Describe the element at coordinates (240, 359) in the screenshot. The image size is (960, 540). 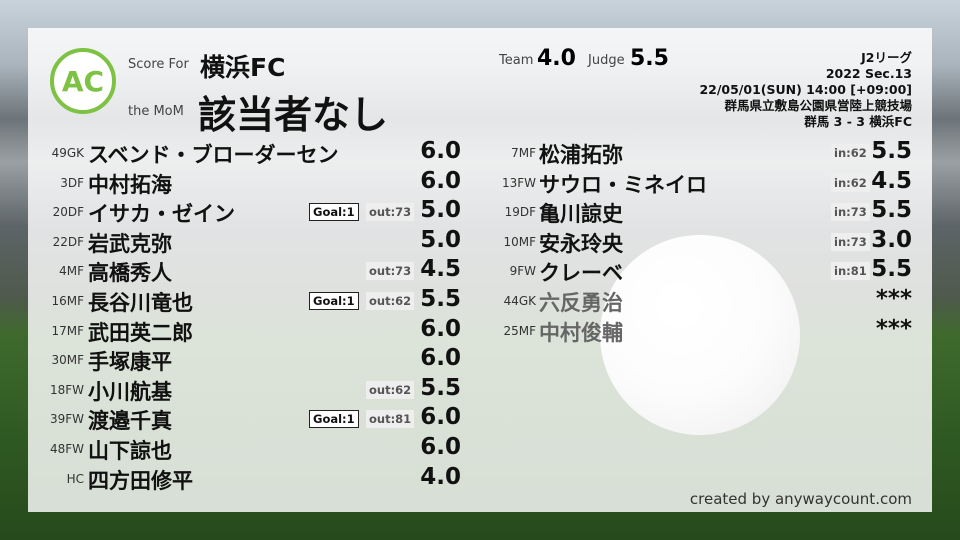
I see `player-row: 30MF 手塚康平 6.0` at that location.